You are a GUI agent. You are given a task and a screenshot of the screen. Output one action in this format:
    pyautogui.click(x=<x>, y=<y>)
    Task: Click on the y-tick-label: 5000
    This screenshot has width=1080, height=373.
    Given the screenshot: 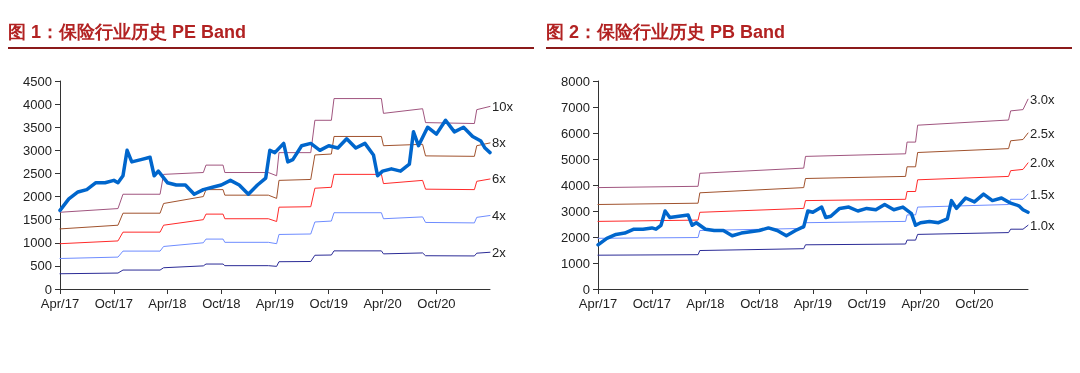 What is the action you would take?
    pyautogui.click(x=575, y=159)
    